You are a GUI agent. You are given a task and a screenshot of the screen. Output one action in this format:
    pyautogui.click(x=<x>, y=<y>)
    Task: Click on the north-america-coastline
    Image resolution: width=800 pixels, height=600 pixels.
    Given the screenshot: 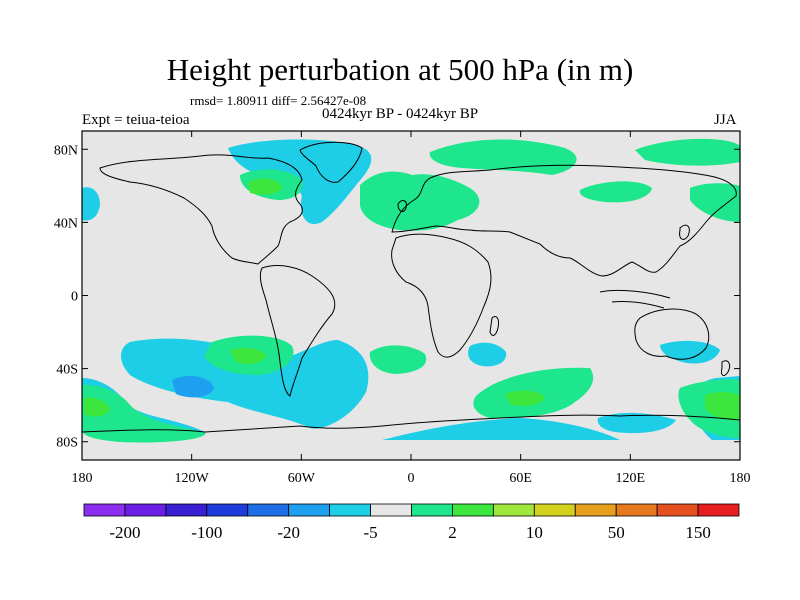 What is the action you would take?
    pyautogui.click(x=201, y=209)
    